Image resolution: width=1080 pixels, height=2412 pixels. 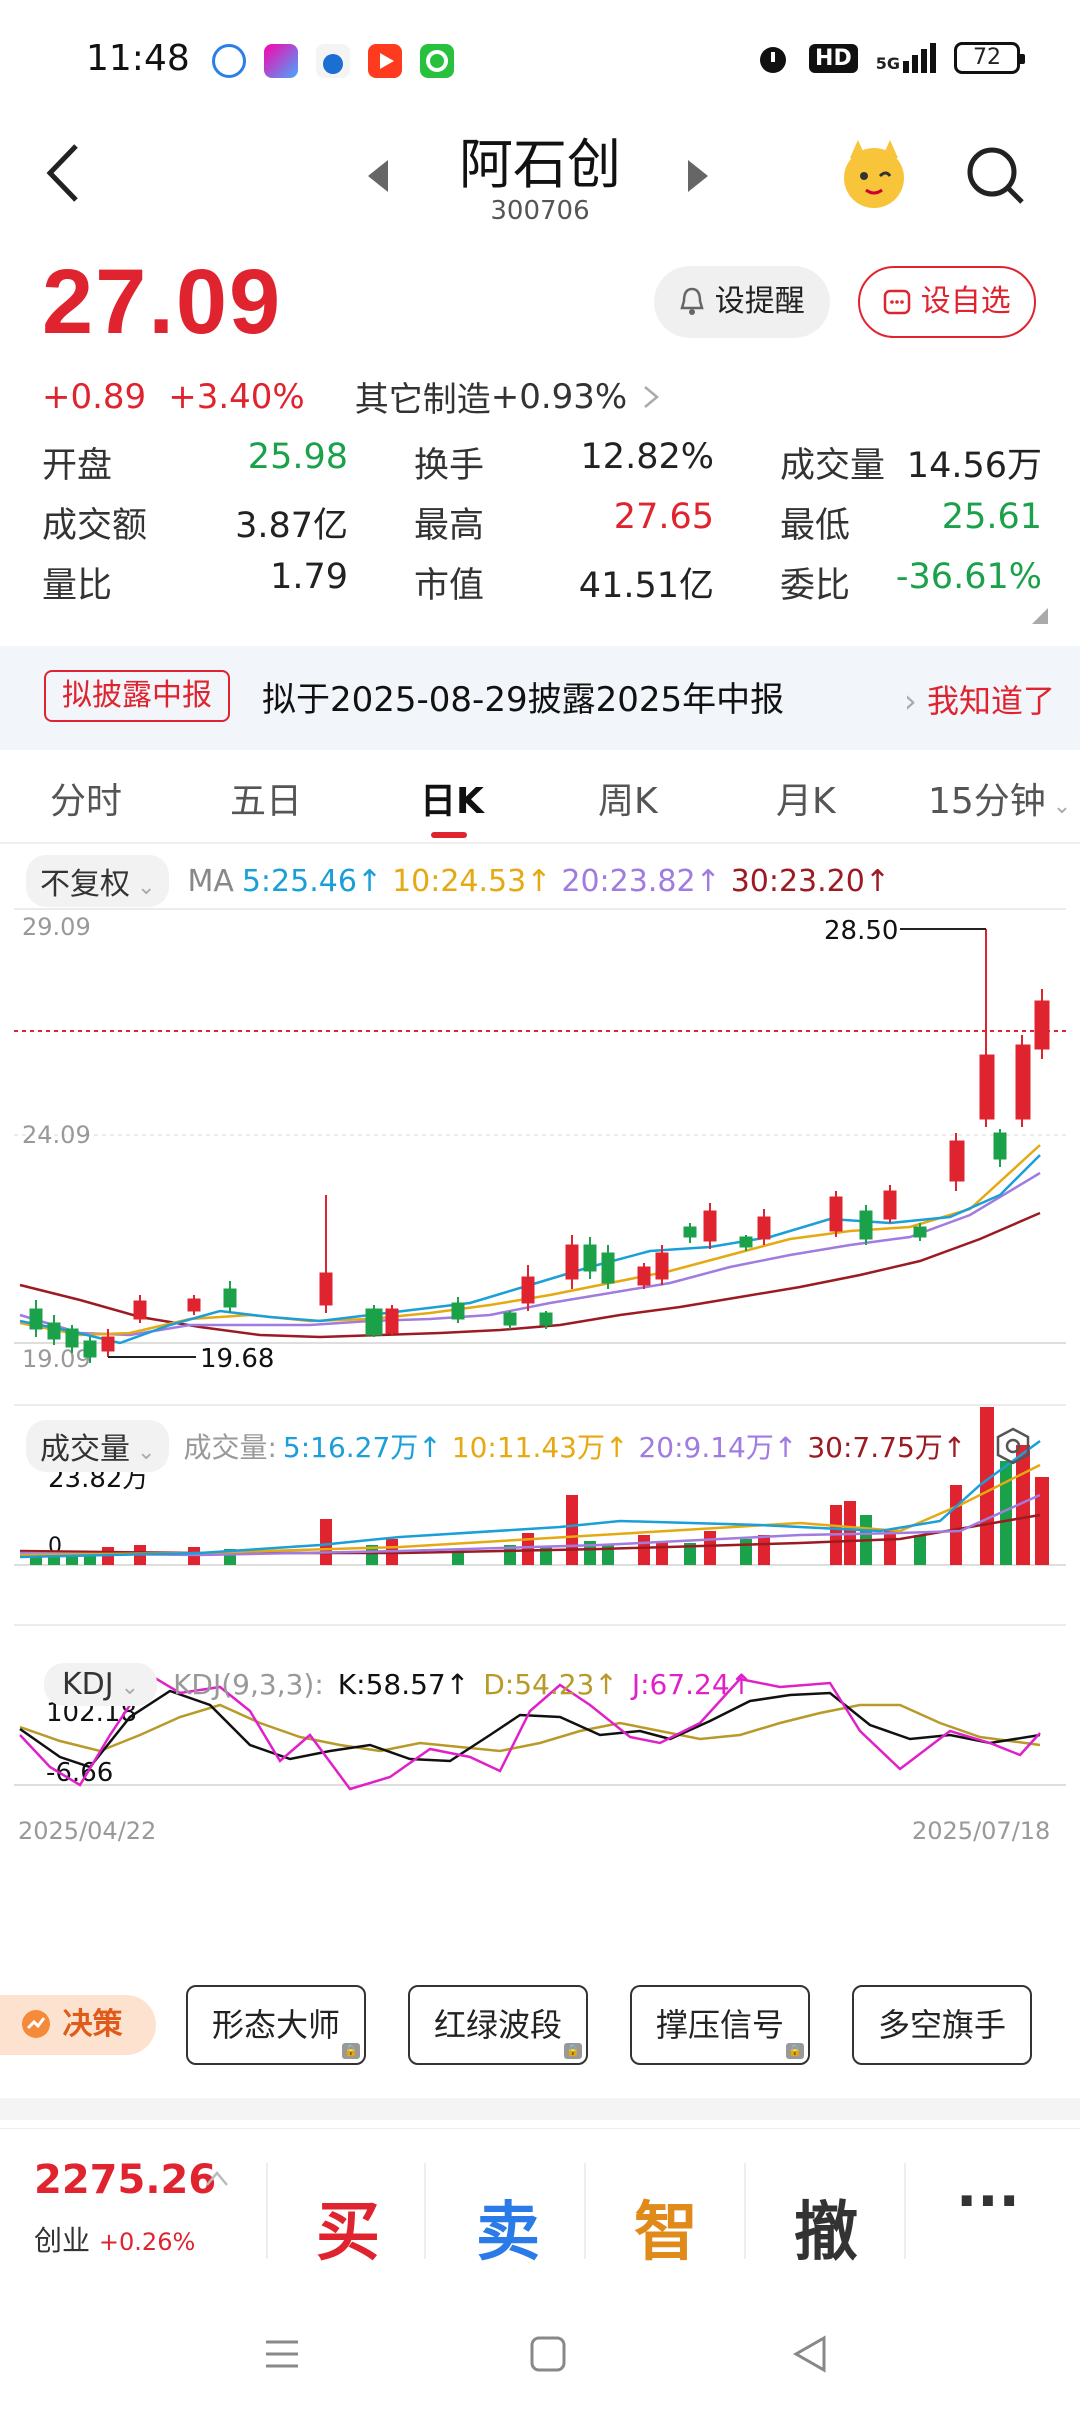 I want to click on expand-corner-icon, so click(x=1040, y=616).